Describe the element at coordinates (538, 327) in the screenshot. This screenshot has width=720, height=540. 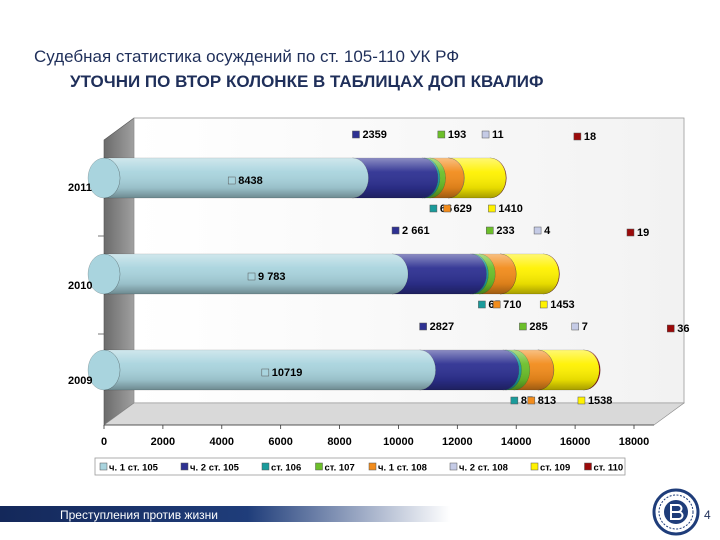
I see `data-label: 285` at that location.